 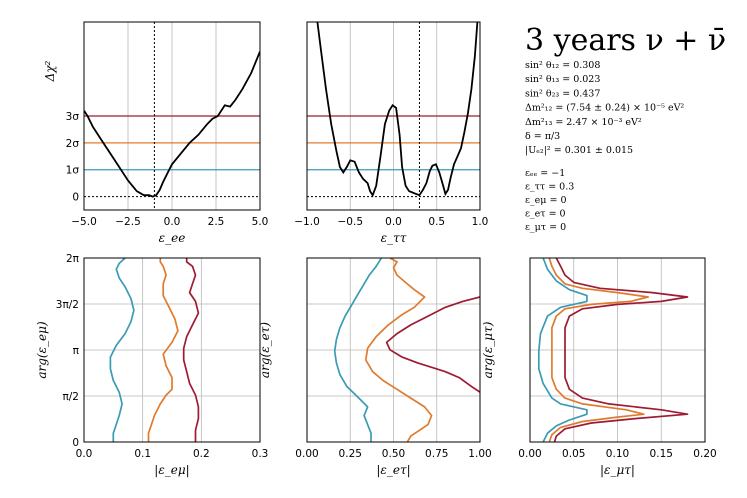 What do you see at coordinates (393, 454) in the screenshot?
I see `x-tick-label: 0.50` at bounding box center [393, 454].